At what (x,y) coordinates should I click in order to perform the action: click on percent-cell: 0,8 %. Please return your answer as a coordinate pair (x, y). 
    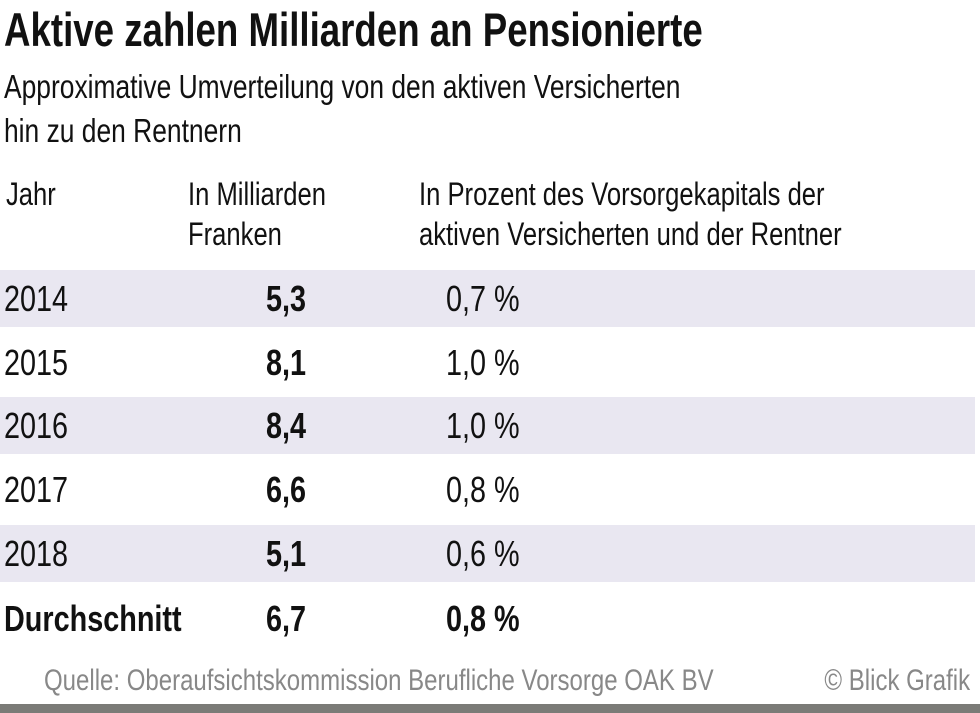
    Looking at the image, I should click on (492, 489).